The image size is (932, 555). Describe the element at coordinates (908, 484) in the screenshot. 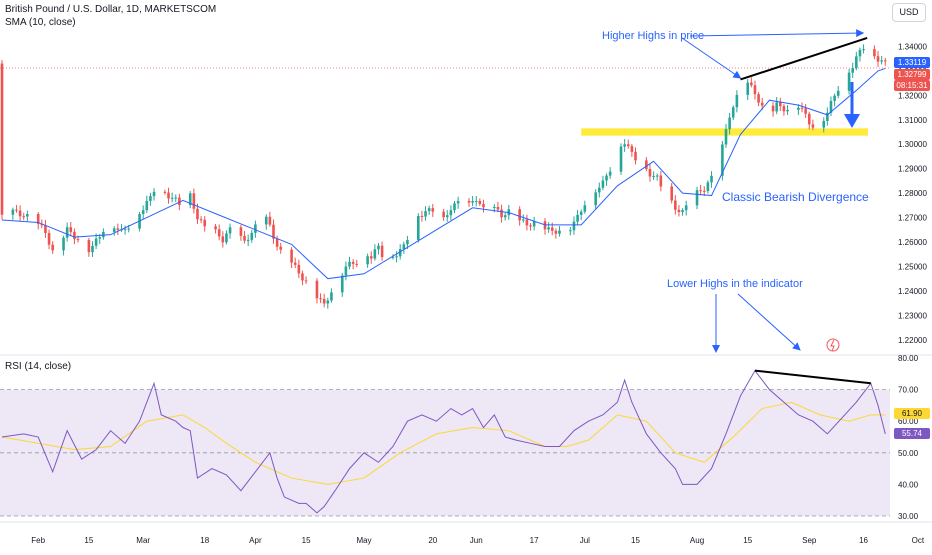

I see `rsi-tick-label: 40.00` at that location.